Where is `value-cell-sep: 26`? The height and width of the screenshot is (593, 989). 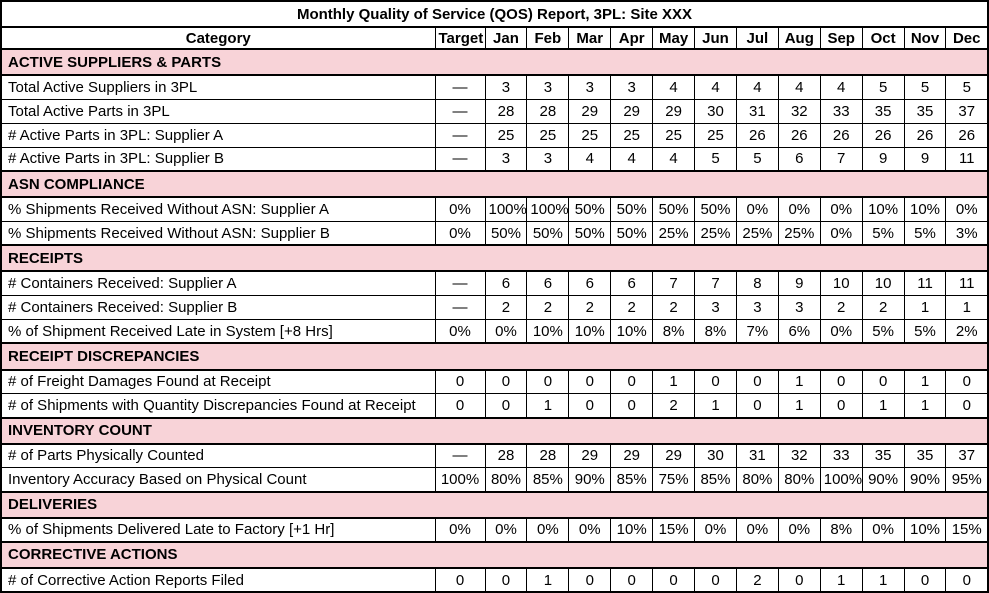 value-cell-sep: 26 is located at coordinates (841, 135).